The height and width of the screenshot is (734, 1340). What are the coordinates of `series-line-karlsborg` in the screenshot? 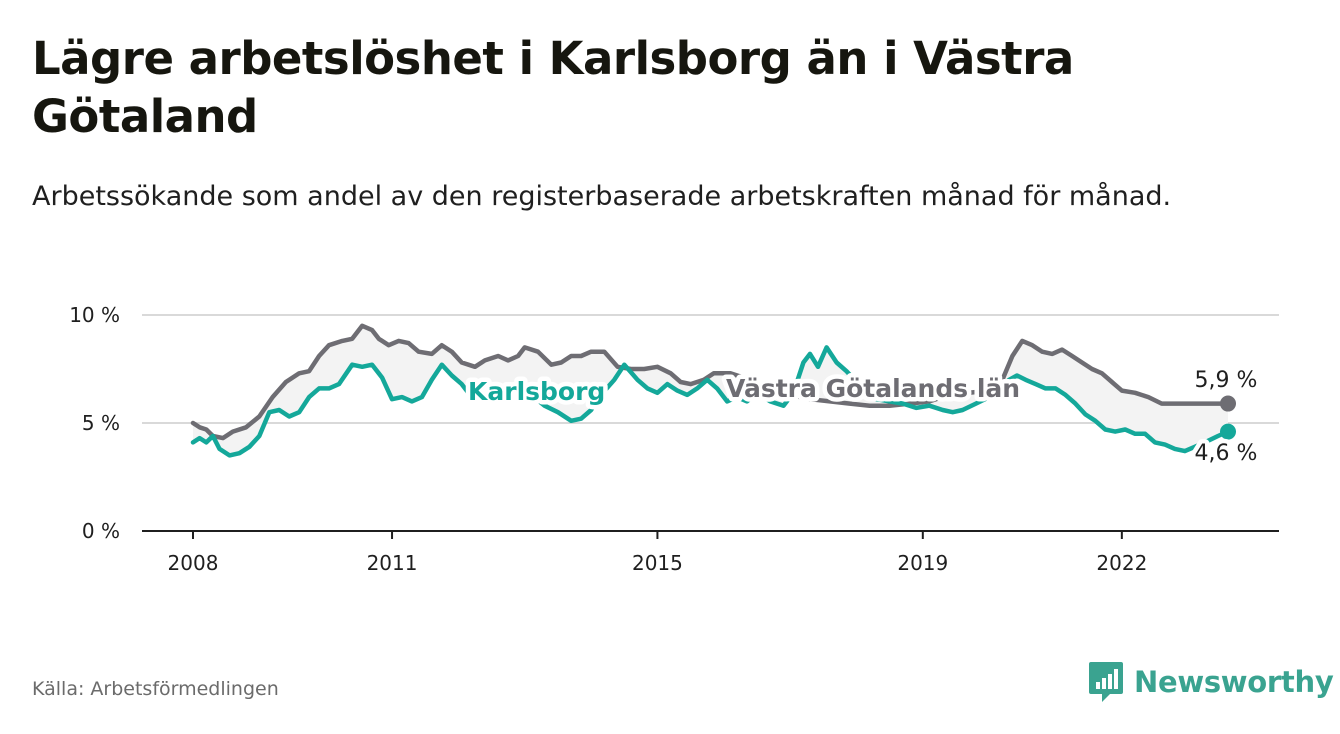 It's located at (710, 401).